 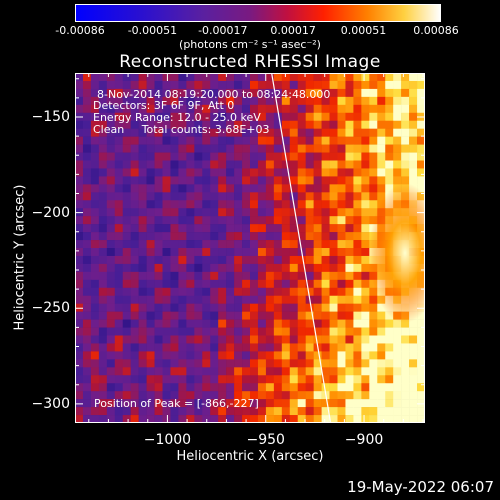 I want to click on colorbar-tick-label: -0.00051, so click(x=152, y=30).